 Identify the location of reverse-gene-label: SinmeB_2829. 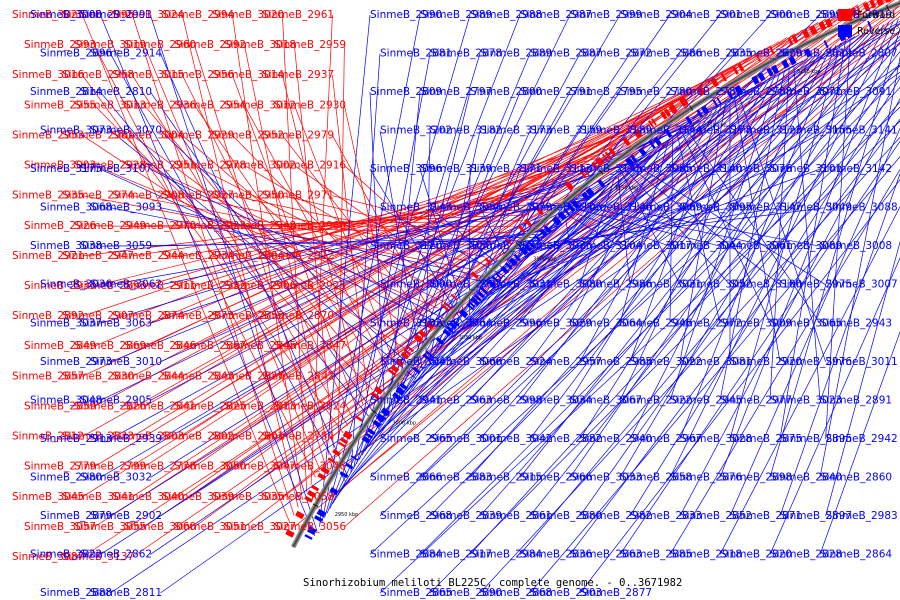
(766, 54).